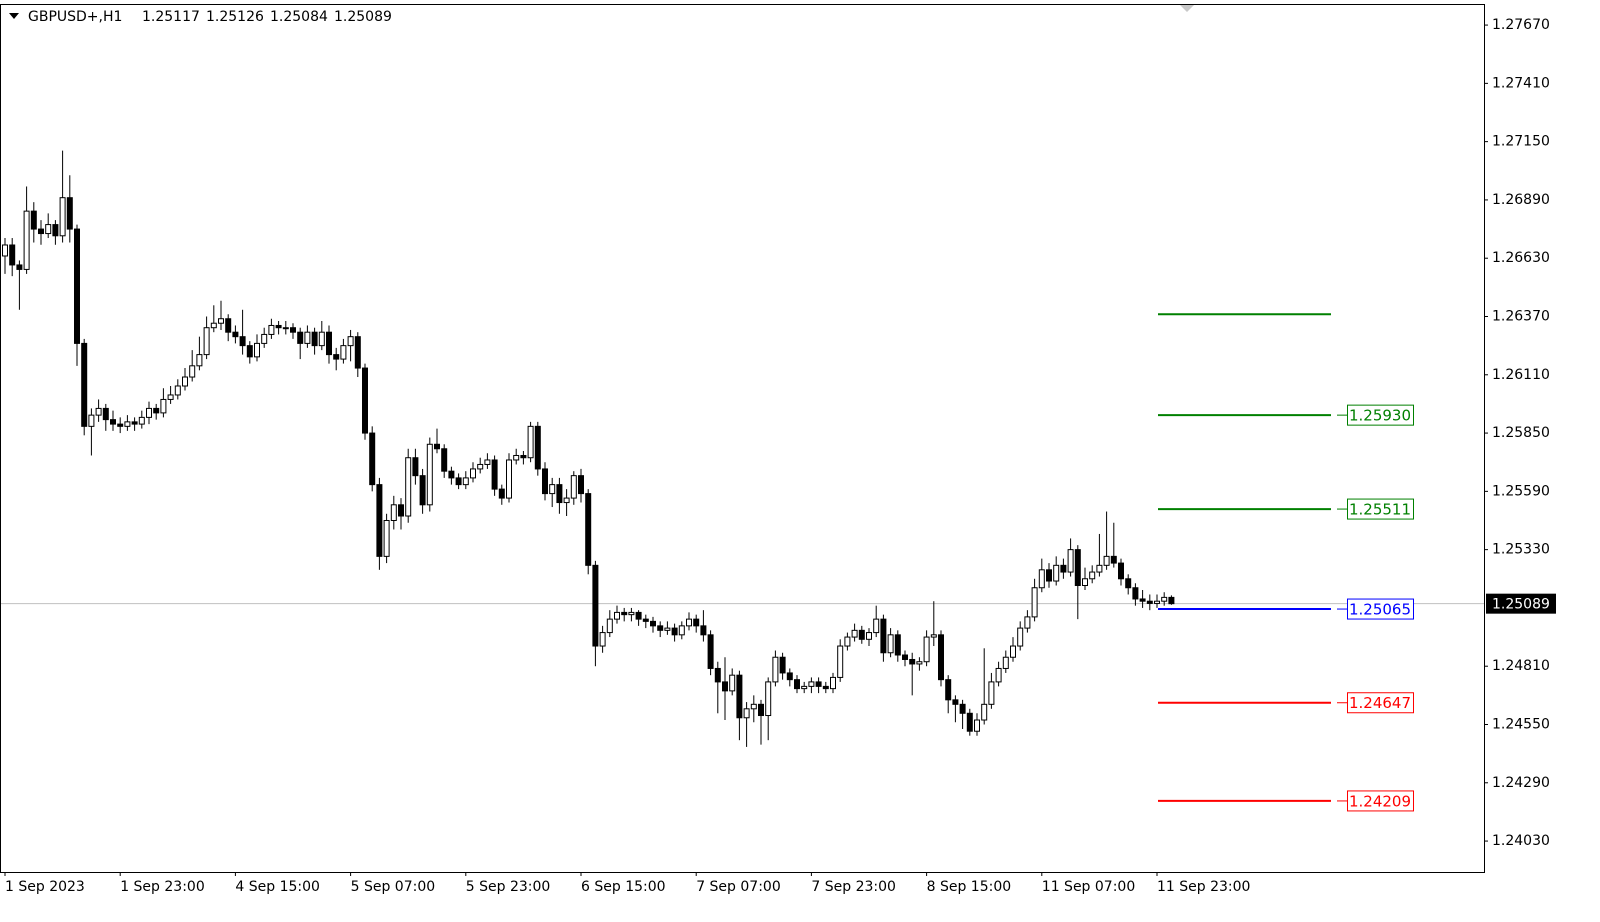  Describe the element at coordinates (299, 17) in the screenshot. I see `header-low: 1.25084` at that location.